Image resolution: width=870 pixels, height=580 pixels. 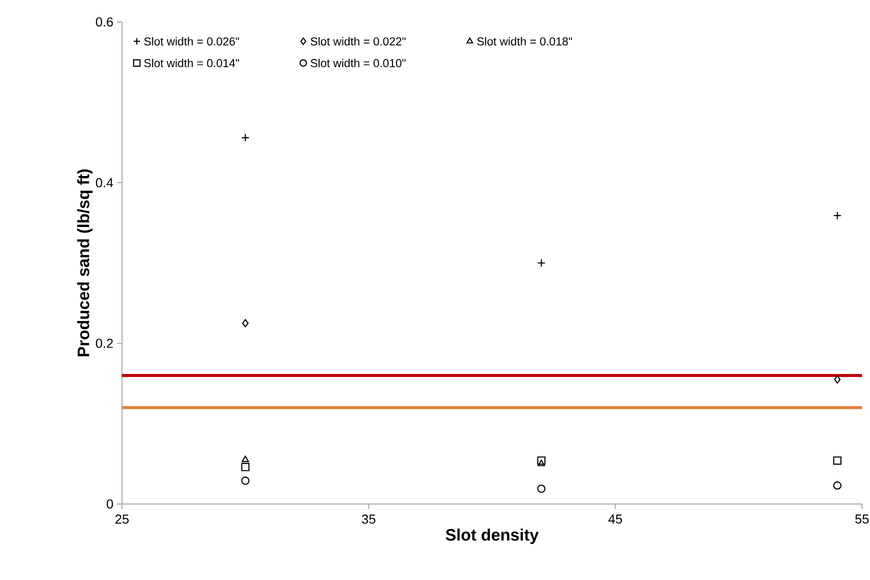 I want to click on y-tick-label: 0.2, so click(x=104, y=343).